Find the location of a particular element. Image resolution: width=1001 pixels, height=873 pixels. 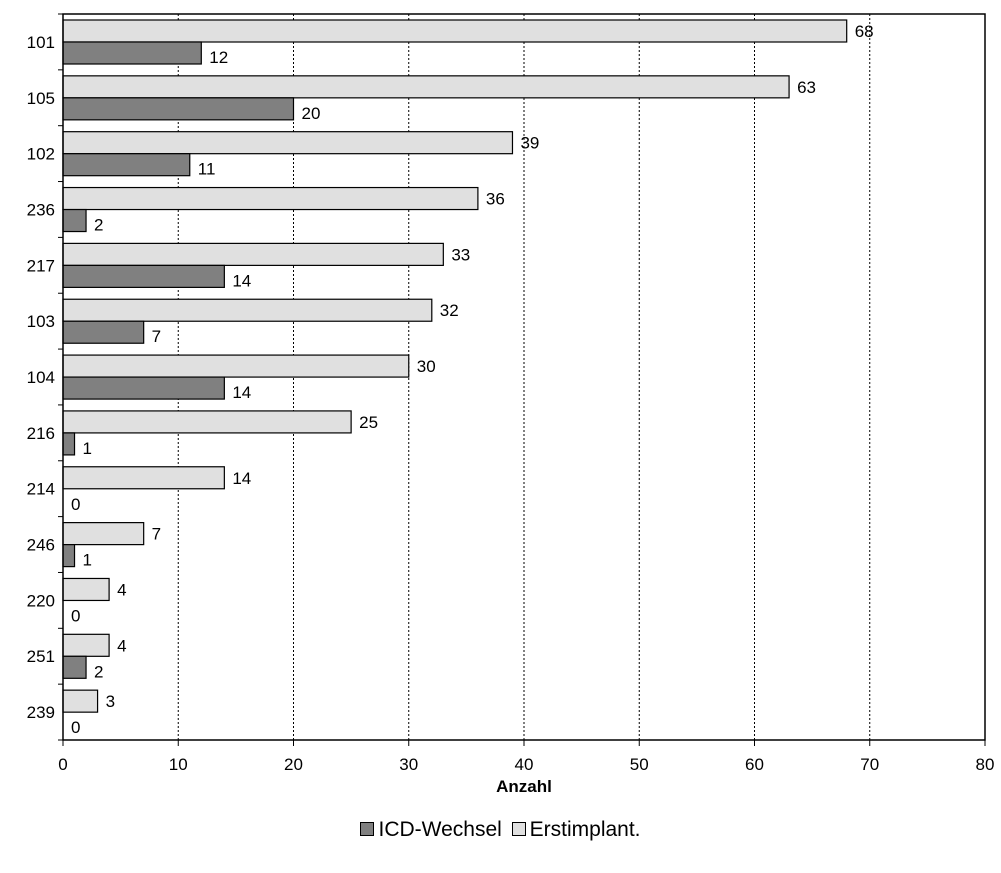

legend-item-icd-wechsel: ICD-Wechsel is located at coordinates (431, 830).